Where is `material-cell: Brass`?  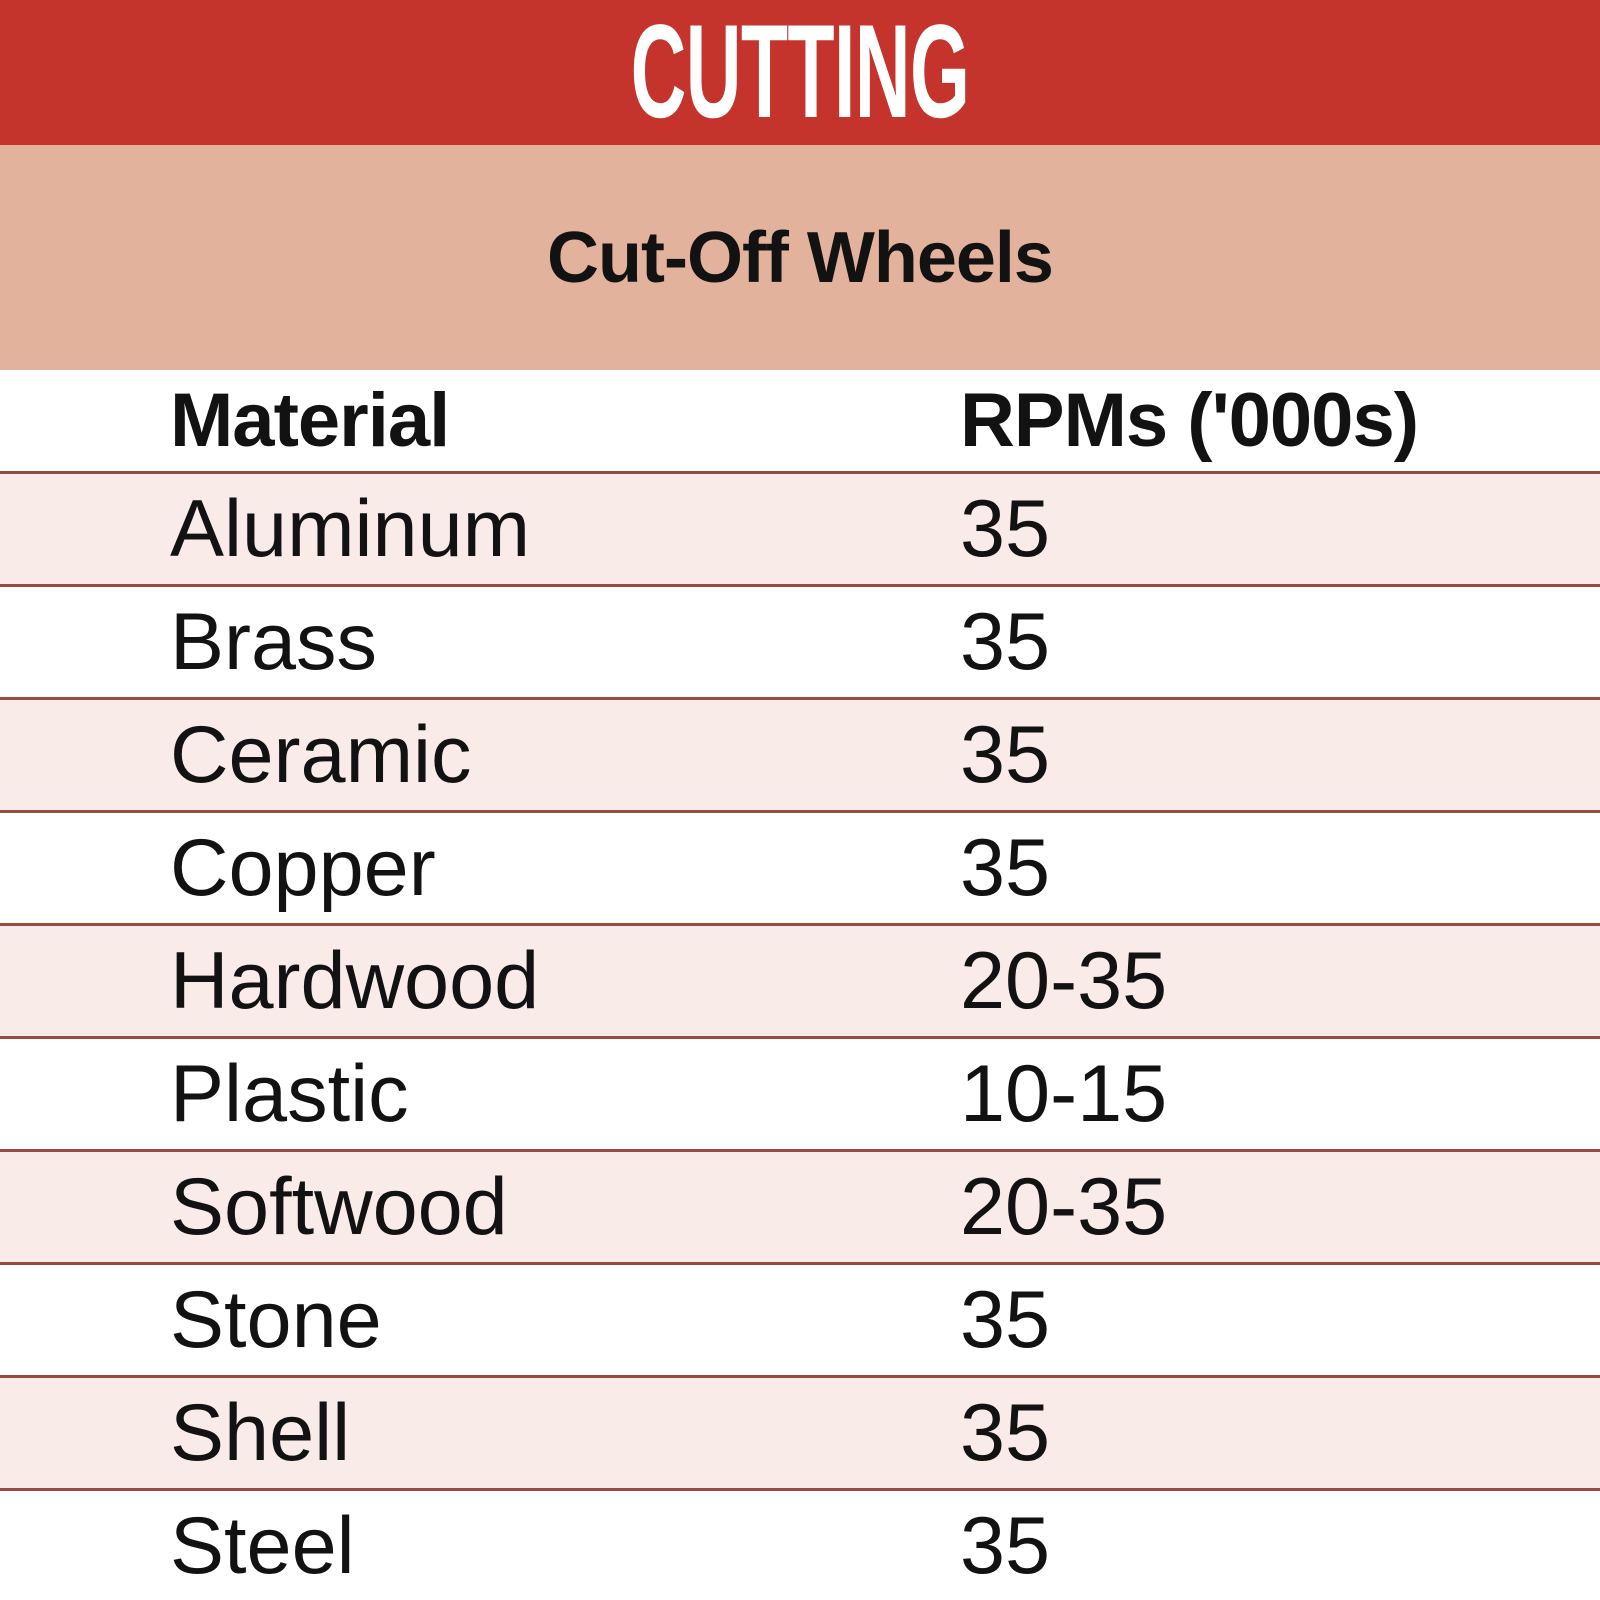 material-cell: Brass is located at coordinates (274, 641).